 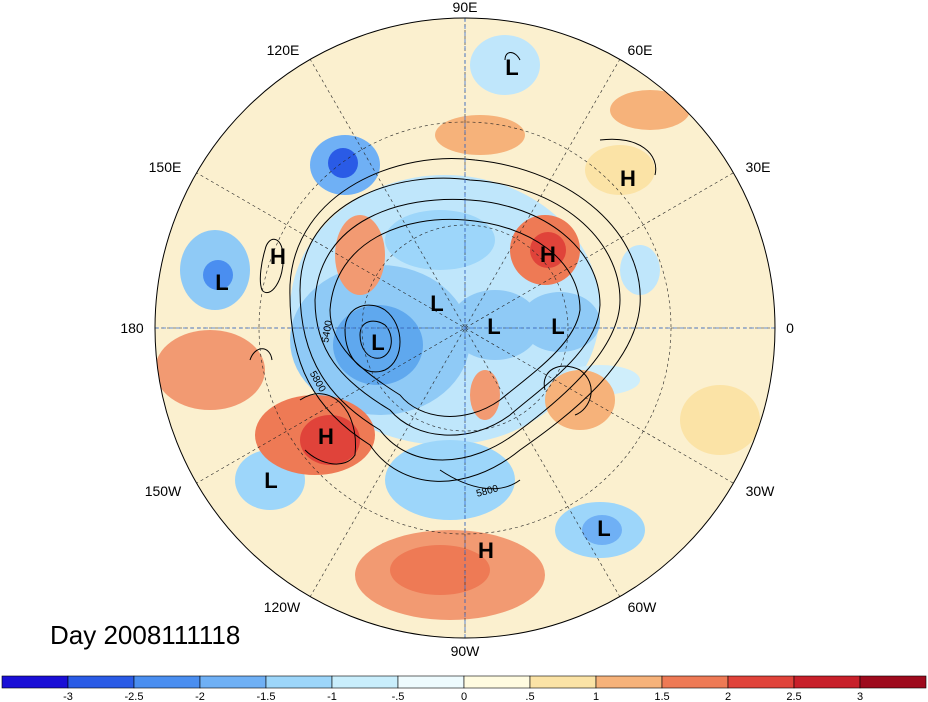 I want to click on colorbar: -3 -2.5 -2 -1.5 -1 -.5 0 .5 1 1.5 2 2.5 3, so click(x=464, y=688).